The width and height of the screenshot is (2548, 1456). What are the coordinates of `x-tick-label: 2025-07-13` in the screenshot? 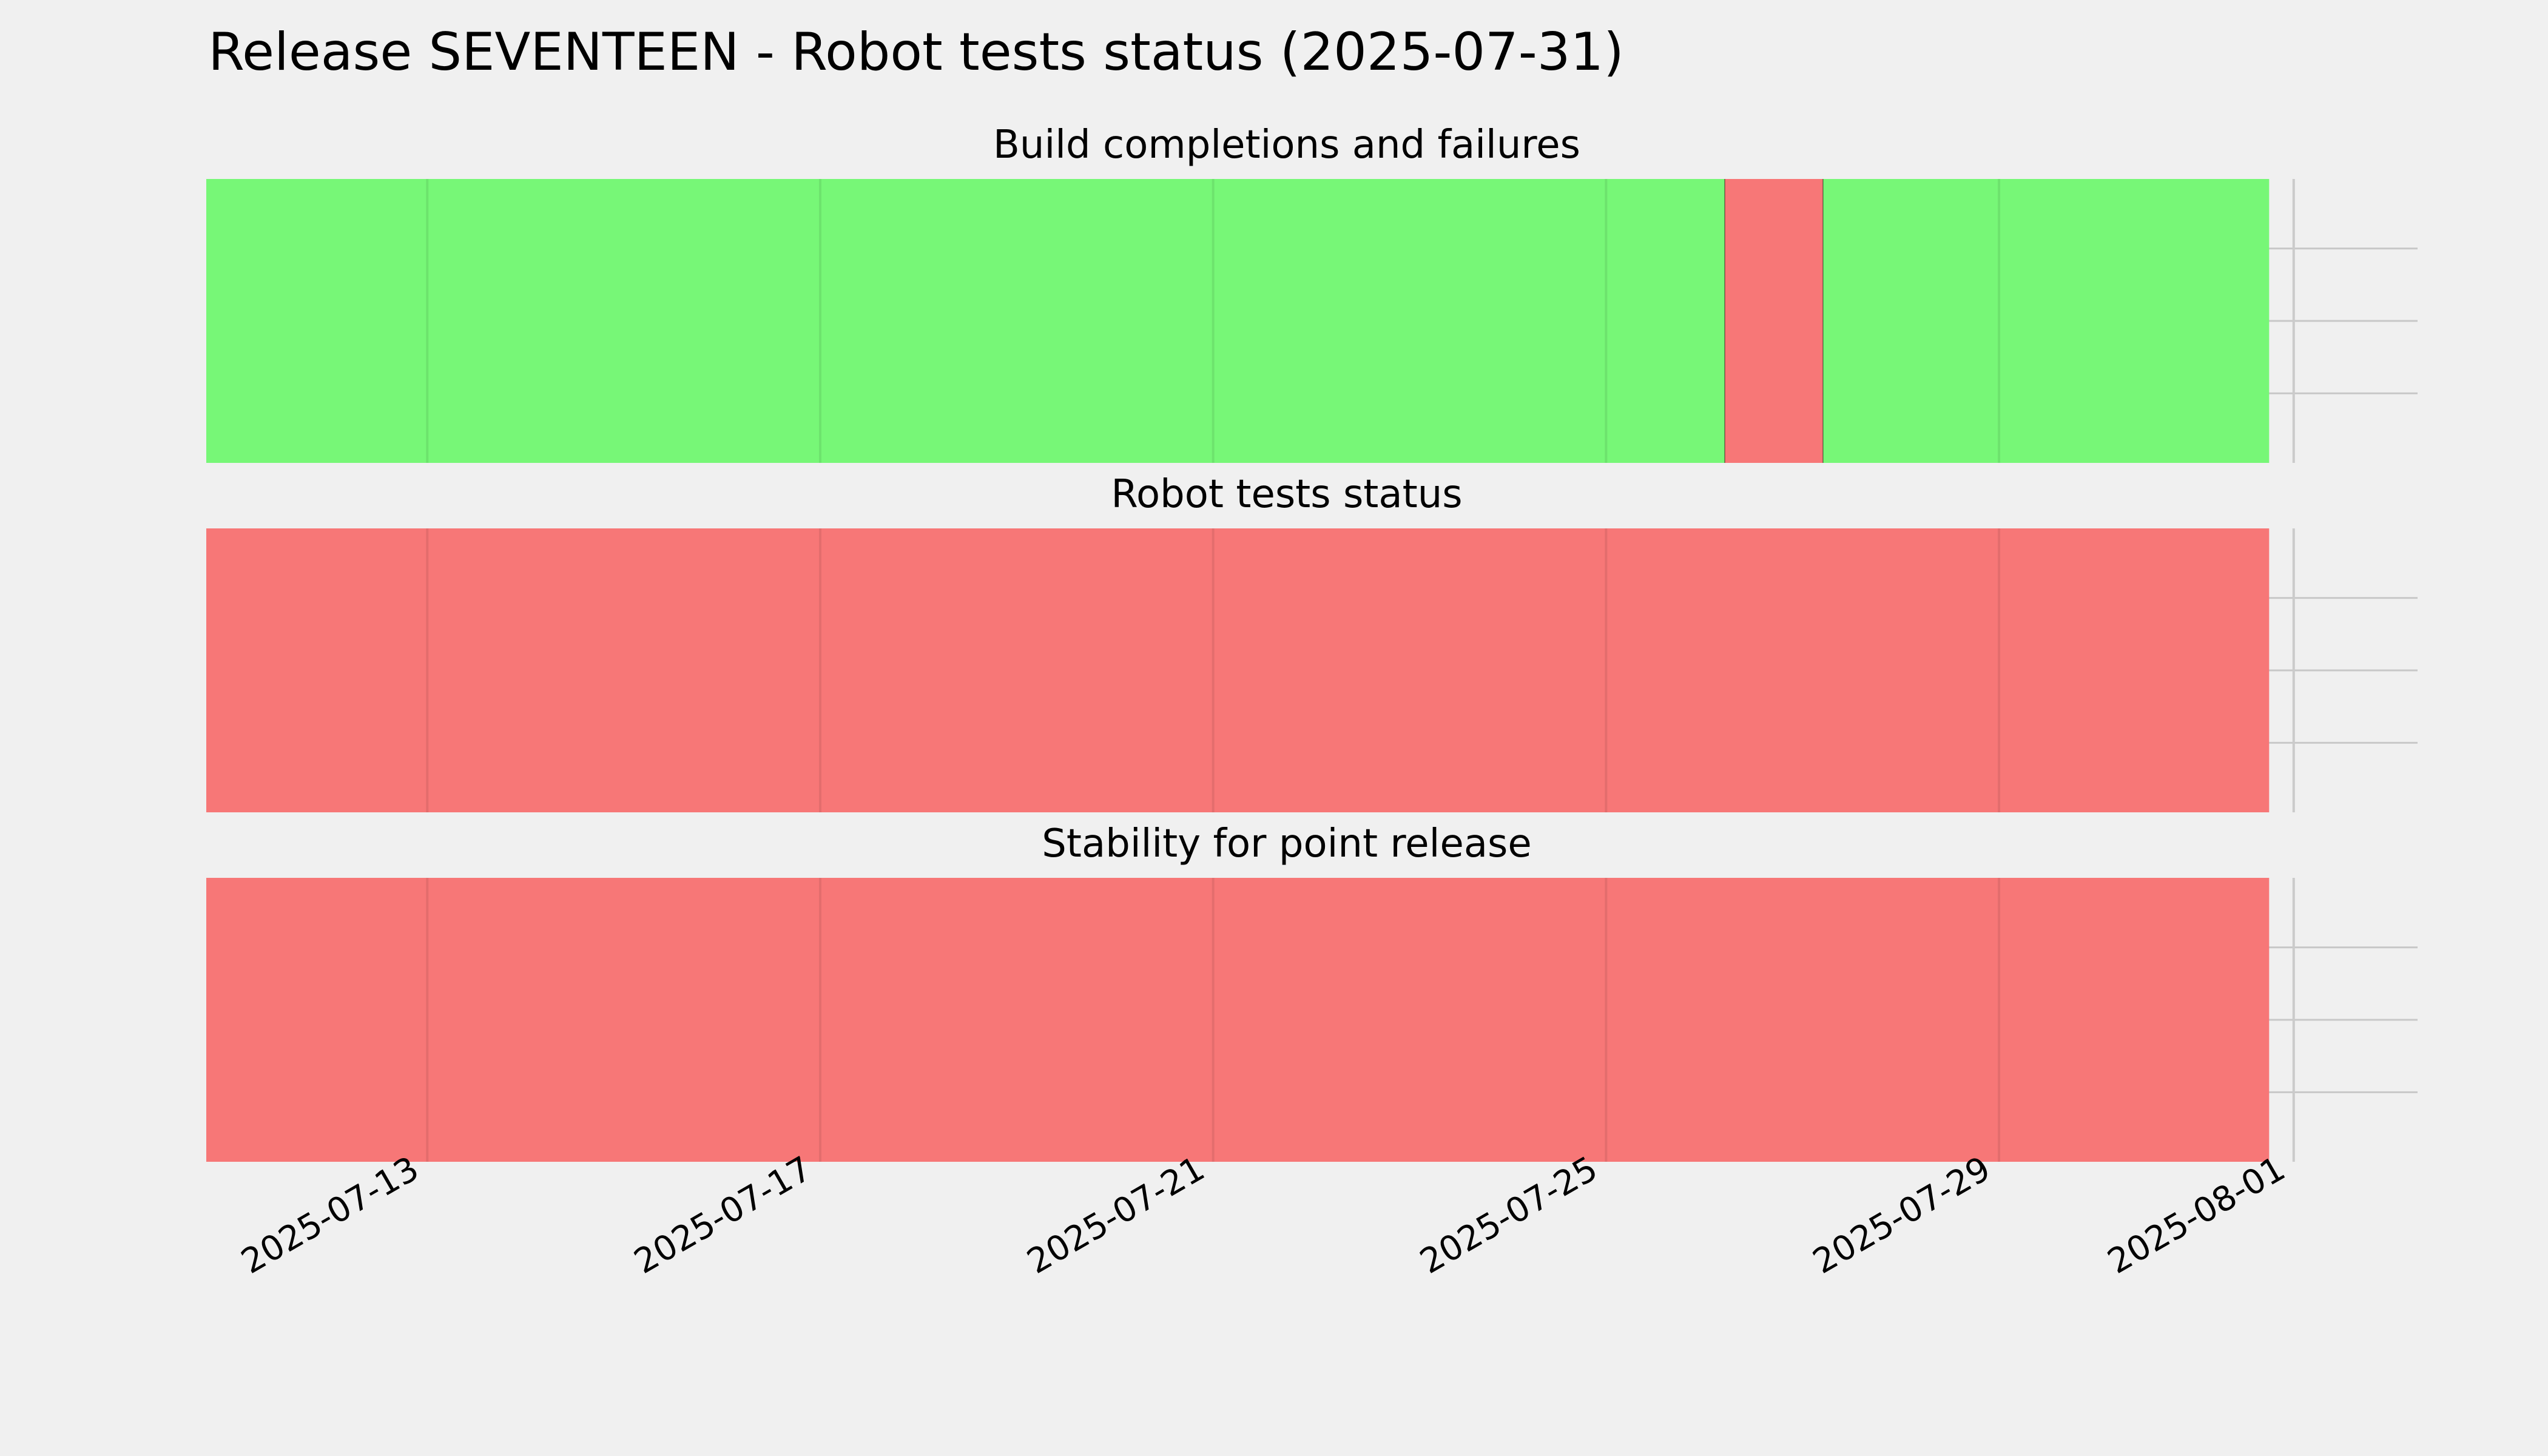 It's located at (330, 1215).